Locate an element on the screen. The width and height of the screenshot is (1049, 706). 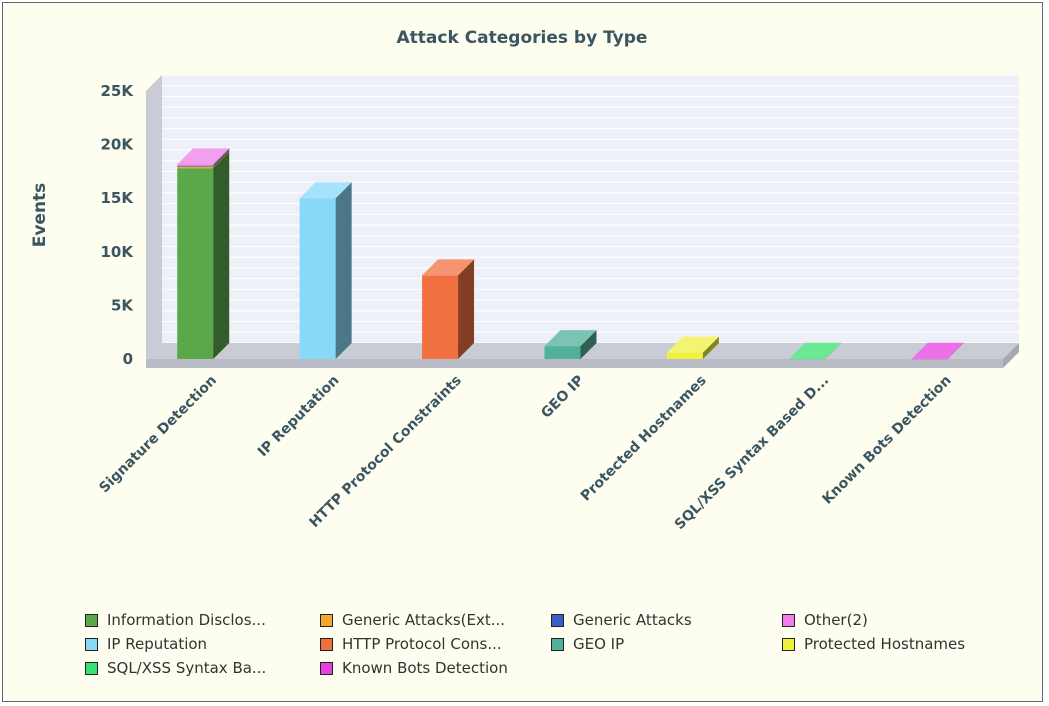
legend-item: Other(2) is located at coordinates (825, 620).